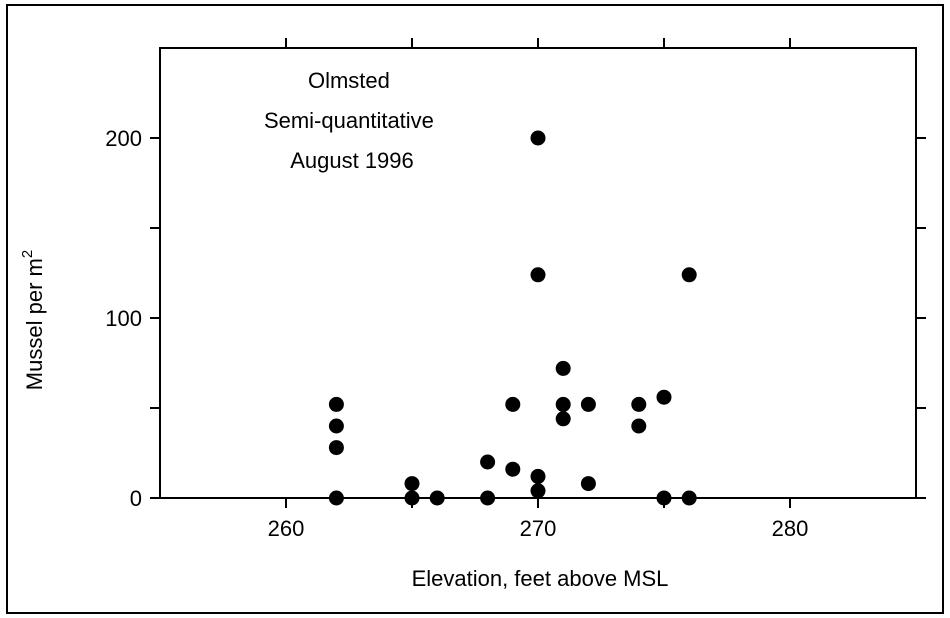 The width and height of the screenshot is (950, 618). What do you see at coordinates (123, 318) in the screenshot?
I see `y-tick-label: 100` at bounding box center [123, 318].